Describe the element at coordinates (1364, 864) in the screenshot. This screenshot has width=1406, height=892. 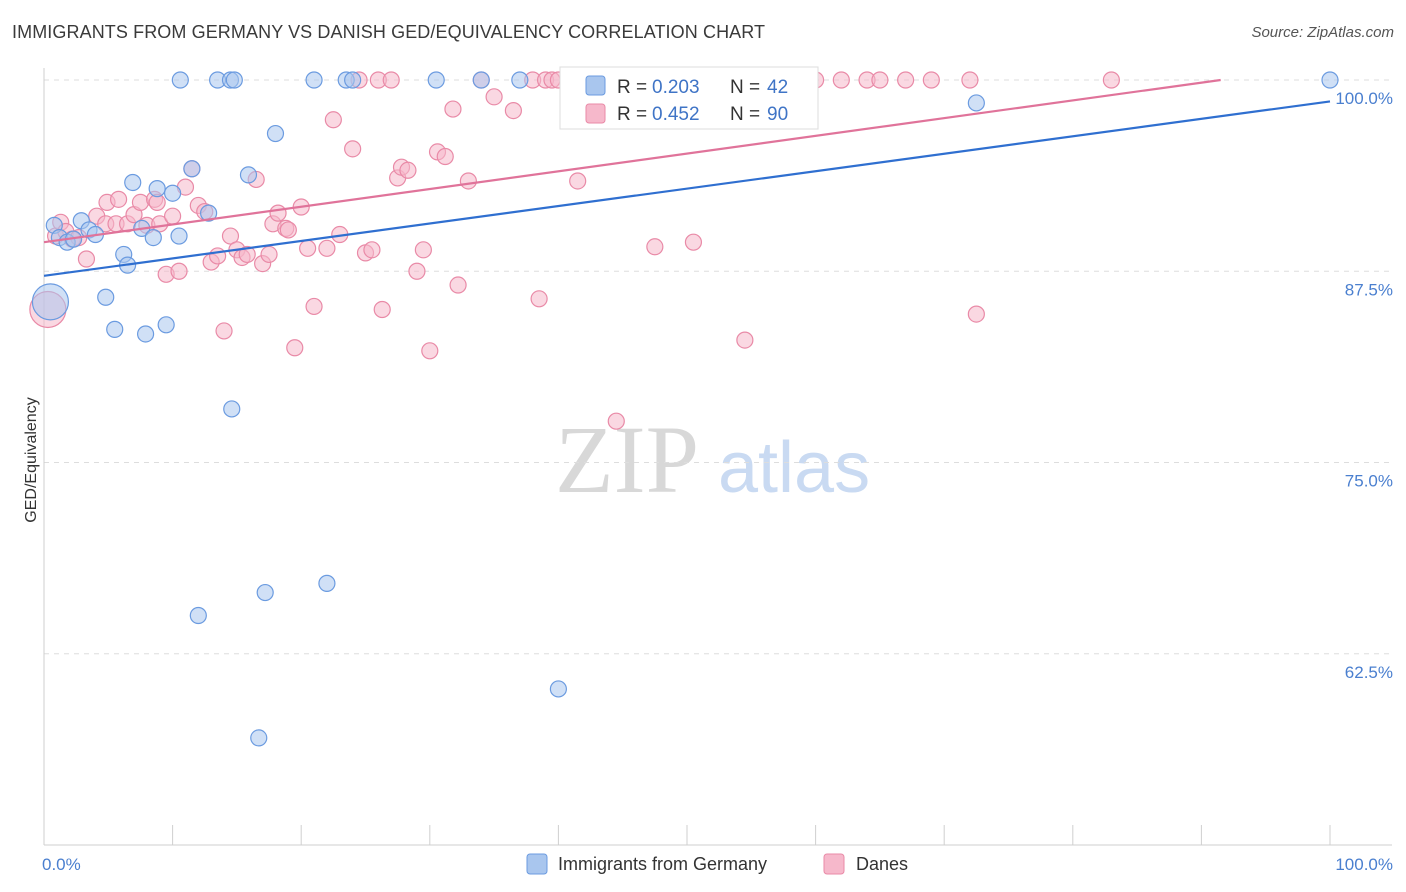
I see `x-tick-label-max: 100.0%` at that location.